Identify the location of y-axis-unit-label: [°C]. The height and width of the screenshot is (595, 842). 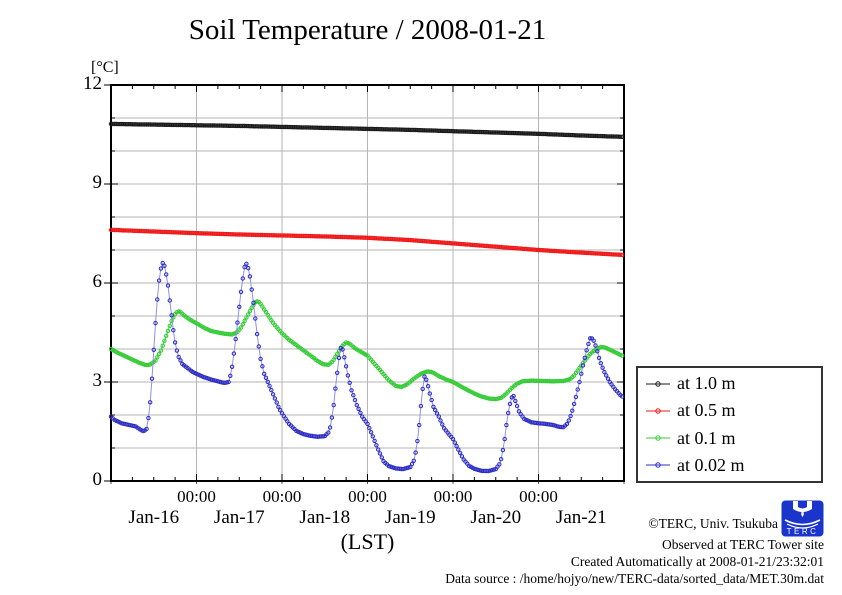
(105, 67).